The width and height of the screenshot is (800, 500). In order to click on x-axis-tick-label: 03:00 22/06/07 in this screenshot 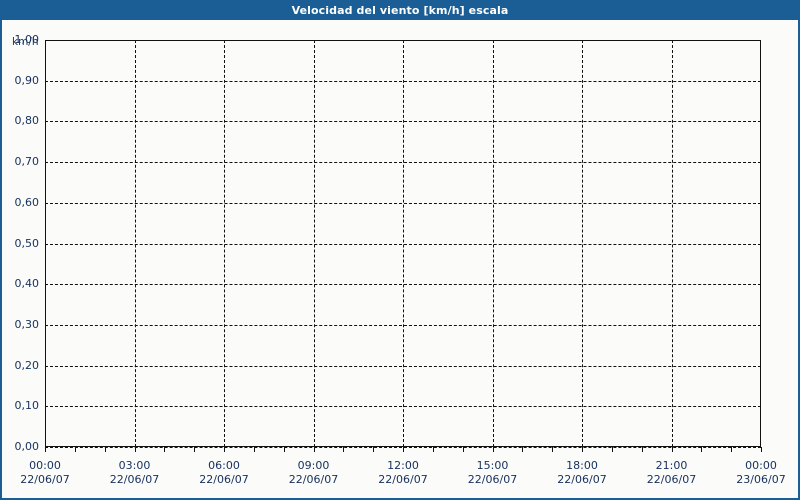, I will do `click(135, 473)`.